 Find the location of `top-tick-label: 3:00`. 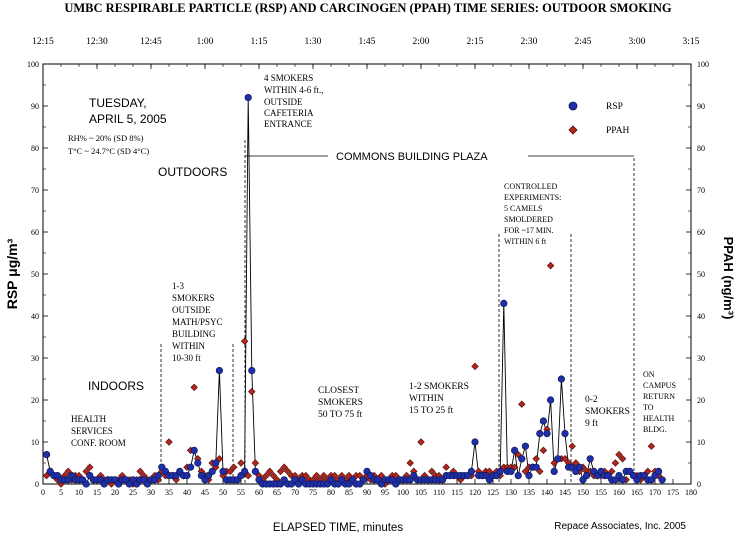

top-tick-label: 3:00 is located at coordinates (637, 42).